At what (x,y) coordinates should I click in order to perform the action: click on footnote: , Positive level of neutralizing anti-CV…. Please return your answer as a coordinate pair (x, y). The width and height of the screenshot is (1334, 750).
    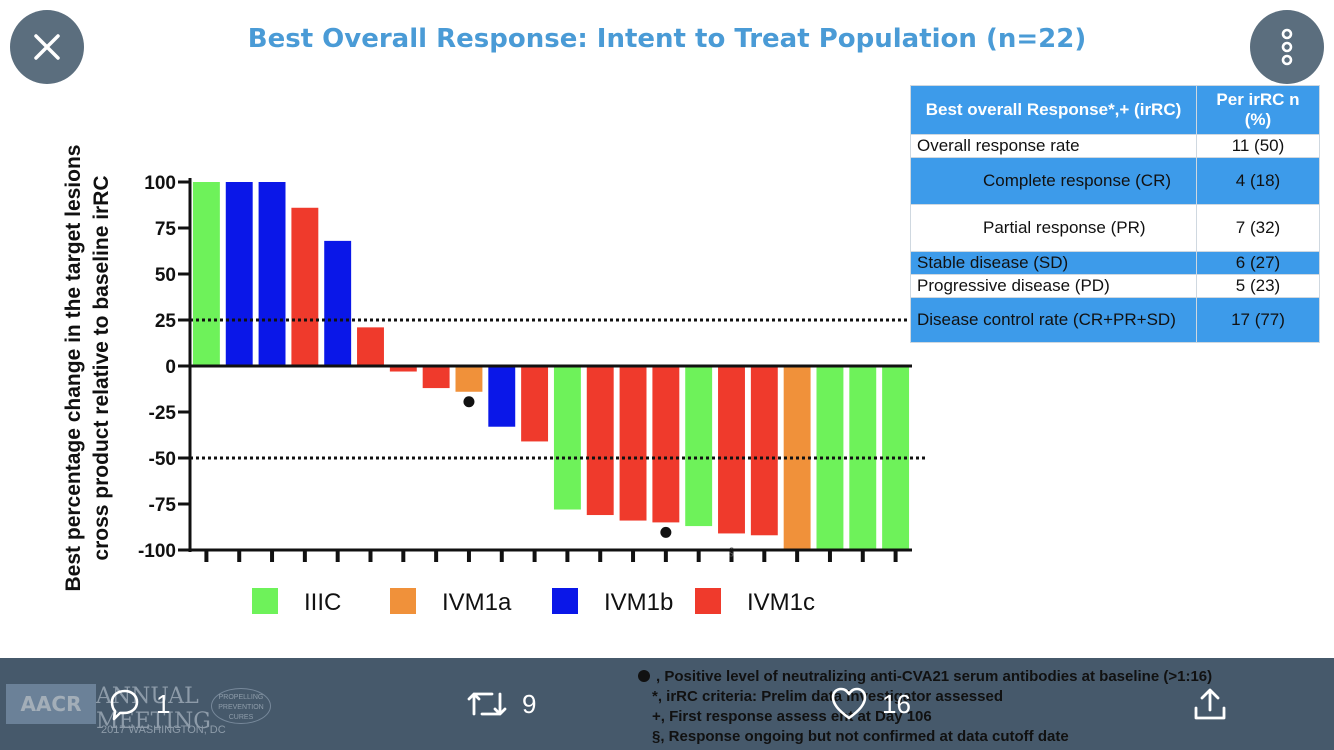
    Looking at the image, I should click on (925, 676).